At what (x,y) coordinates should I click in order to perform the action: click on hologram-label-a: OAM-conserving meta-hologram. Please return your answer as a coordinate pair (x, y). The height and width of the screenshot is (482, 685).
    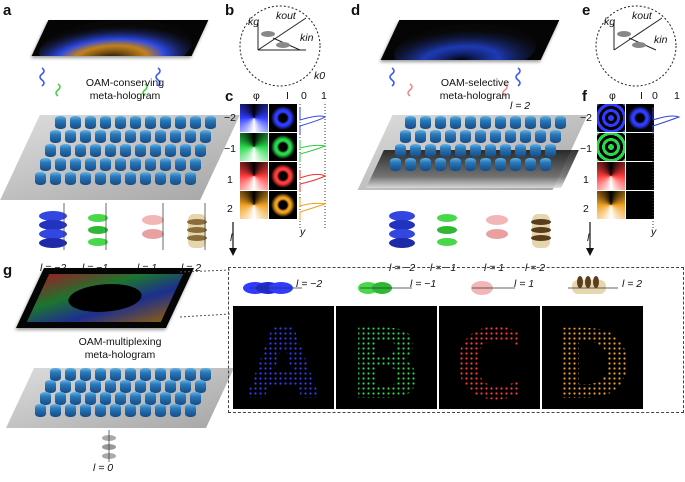
    Looking at the image, I should click on (125, 89).